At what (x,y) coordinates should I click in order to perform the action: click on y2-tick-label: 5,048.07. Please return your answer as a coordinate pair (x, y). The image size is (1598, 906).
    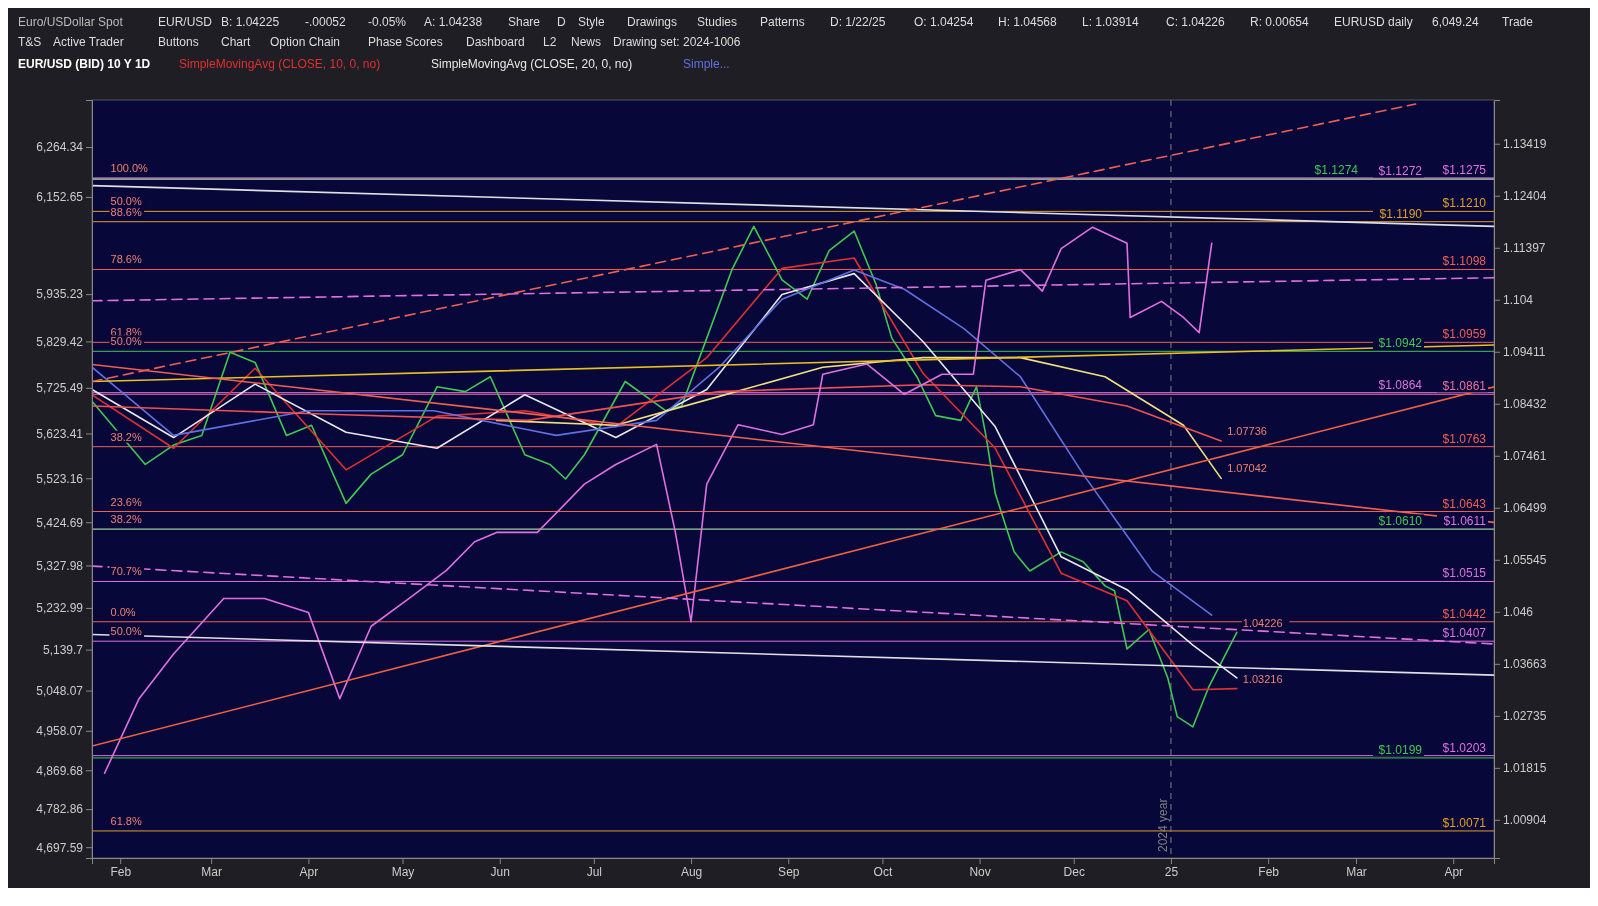
    Looking at the image, I should click on (60, 690).